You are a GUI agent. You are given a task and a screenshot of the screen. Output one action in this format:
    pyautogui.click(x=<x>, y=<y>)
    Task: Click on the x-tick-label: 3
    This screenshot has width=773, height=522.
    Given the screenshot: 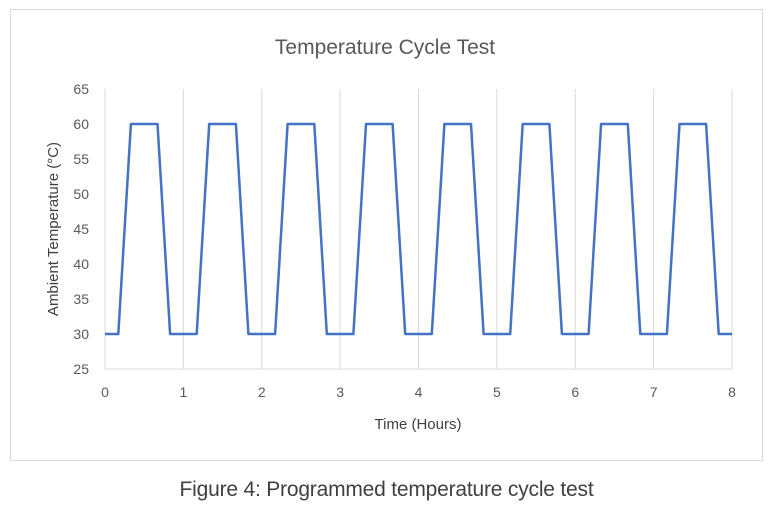 What is the action you would take?
    pyautogui.click(x=340, y=392)
    